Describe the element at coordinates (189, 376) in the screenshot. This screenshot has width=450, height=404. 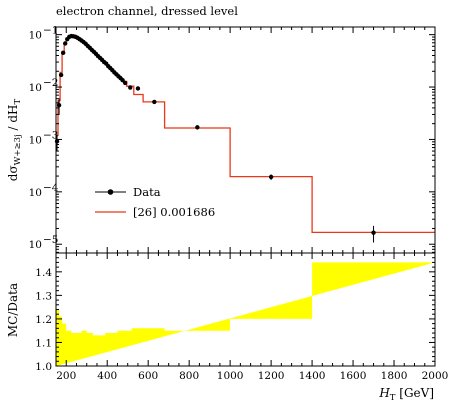
I see `x-tick-label: 800` at that location.